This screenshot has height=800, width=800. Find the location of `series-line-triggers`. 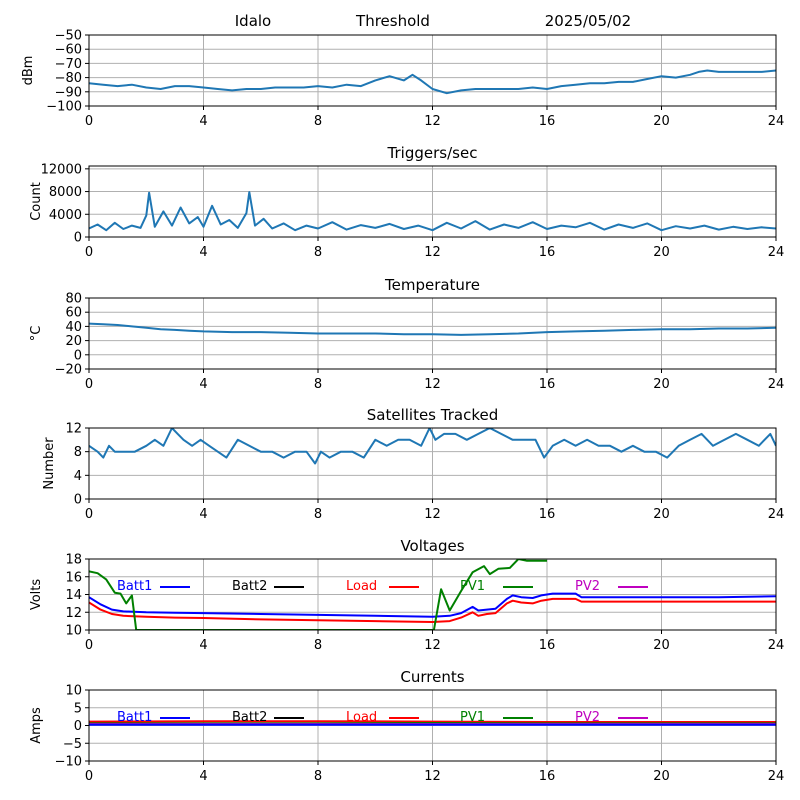

series-line-triggers is located at coordinates (432, 211).